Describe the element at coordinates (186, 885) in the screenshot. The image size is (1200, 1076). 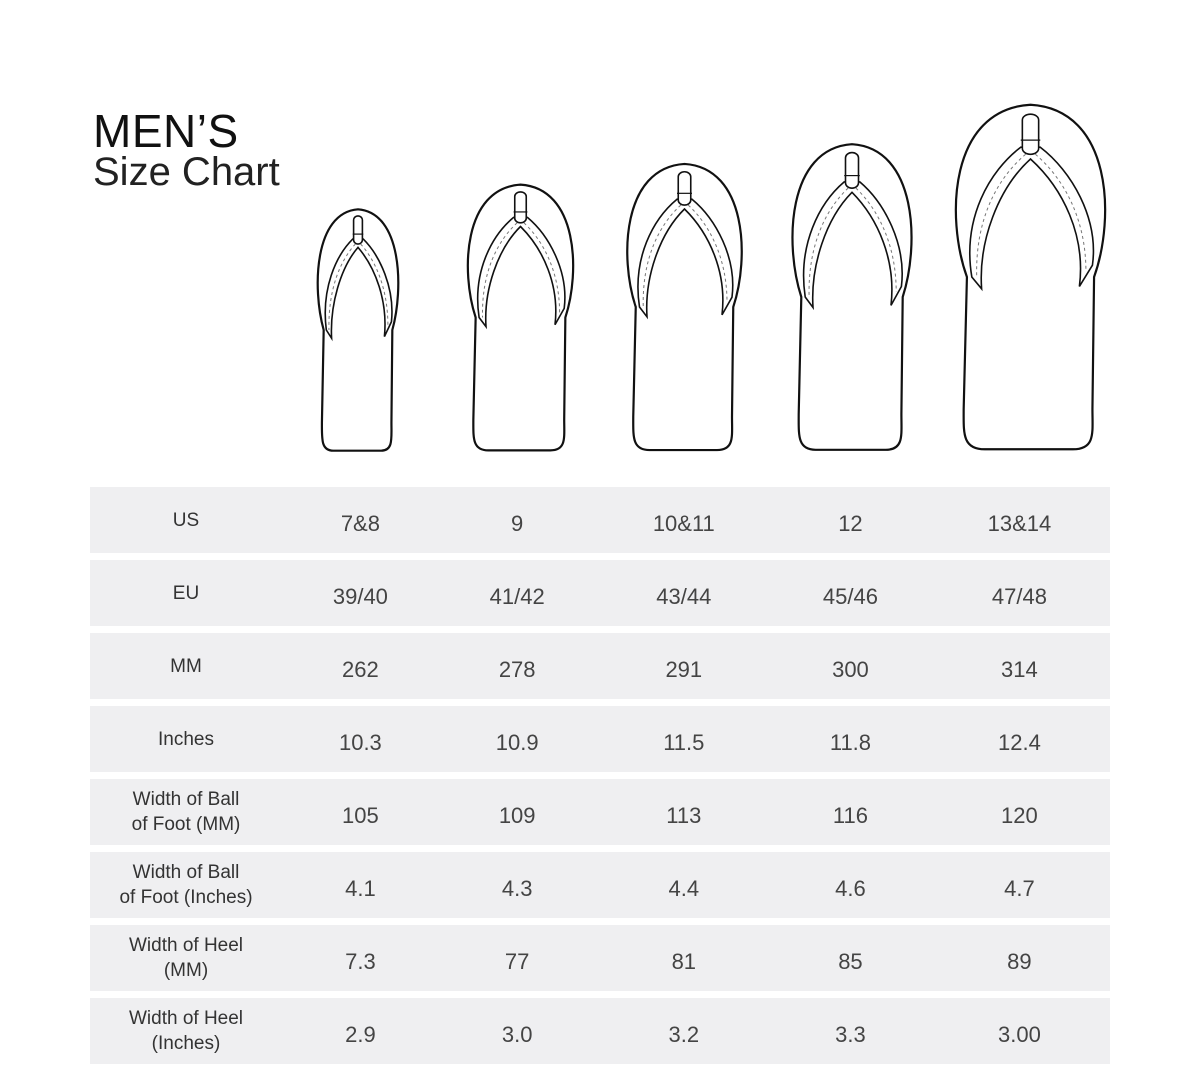
I see `row-label: Width of Ball of Foot (Inches)` at that location.